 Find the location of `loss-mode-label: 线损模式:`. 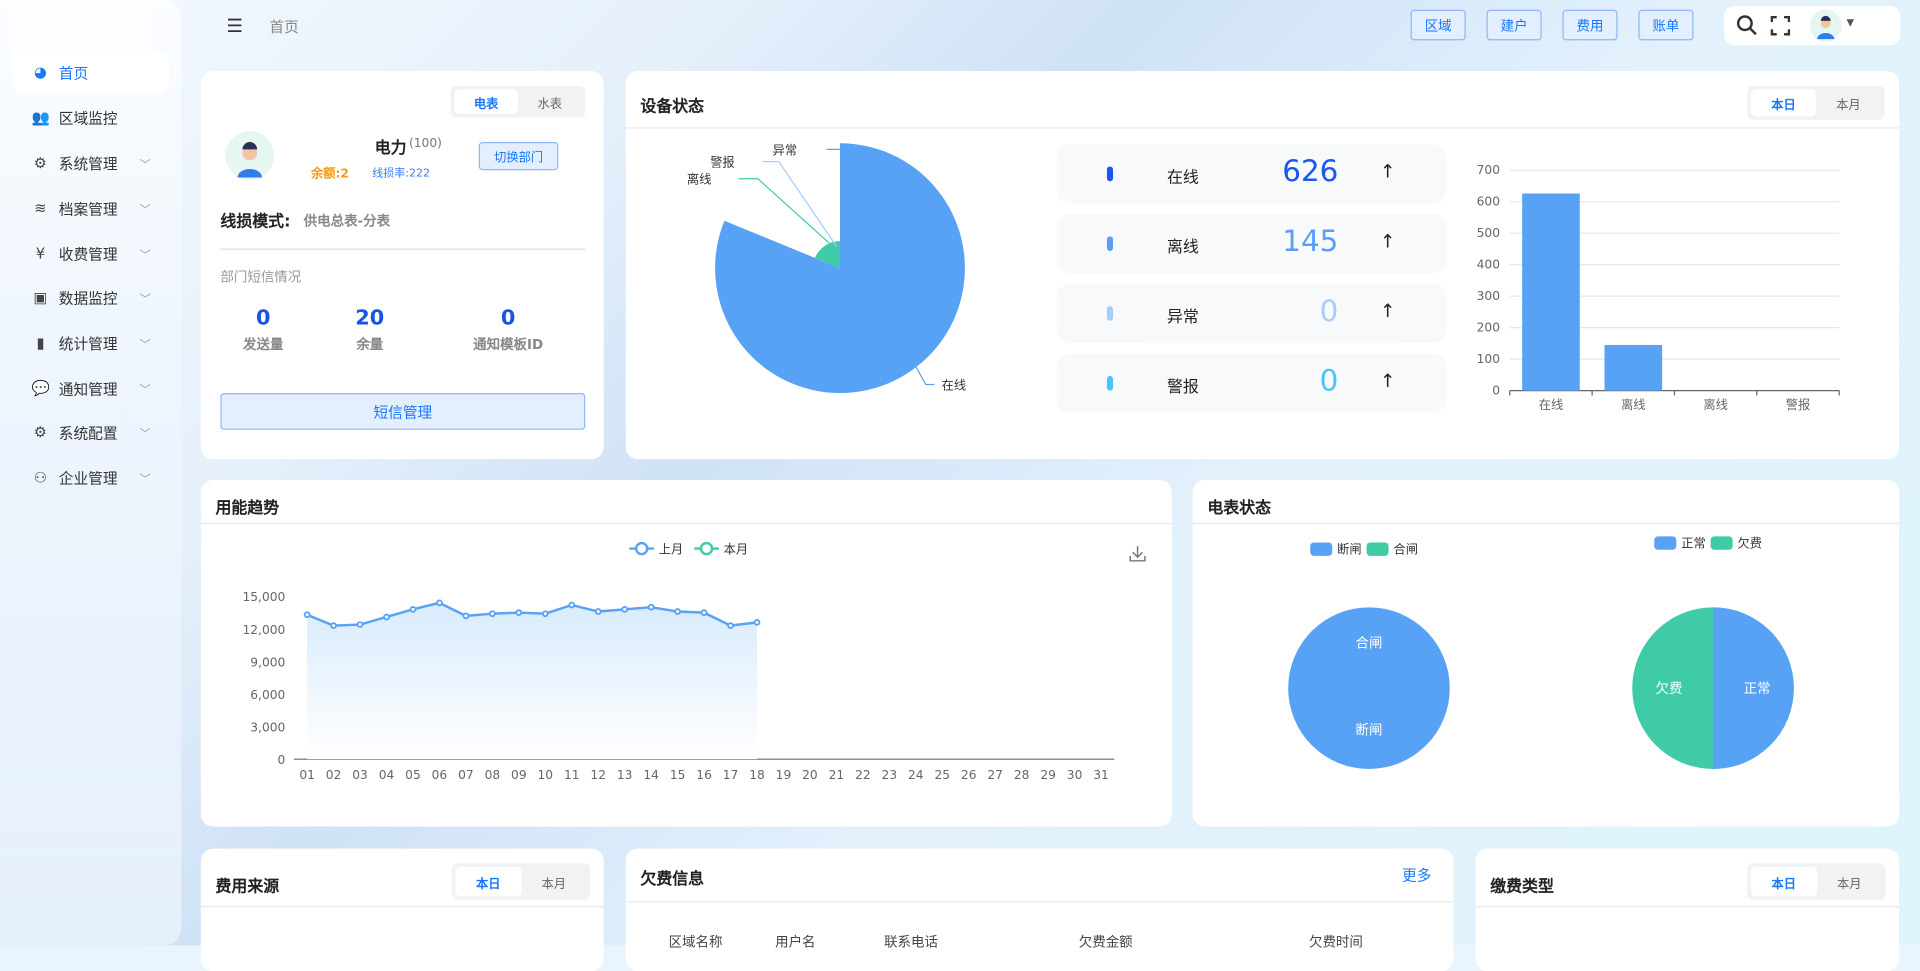

loss-mode-label: 线损模式: is located at coordinates (255, 222).